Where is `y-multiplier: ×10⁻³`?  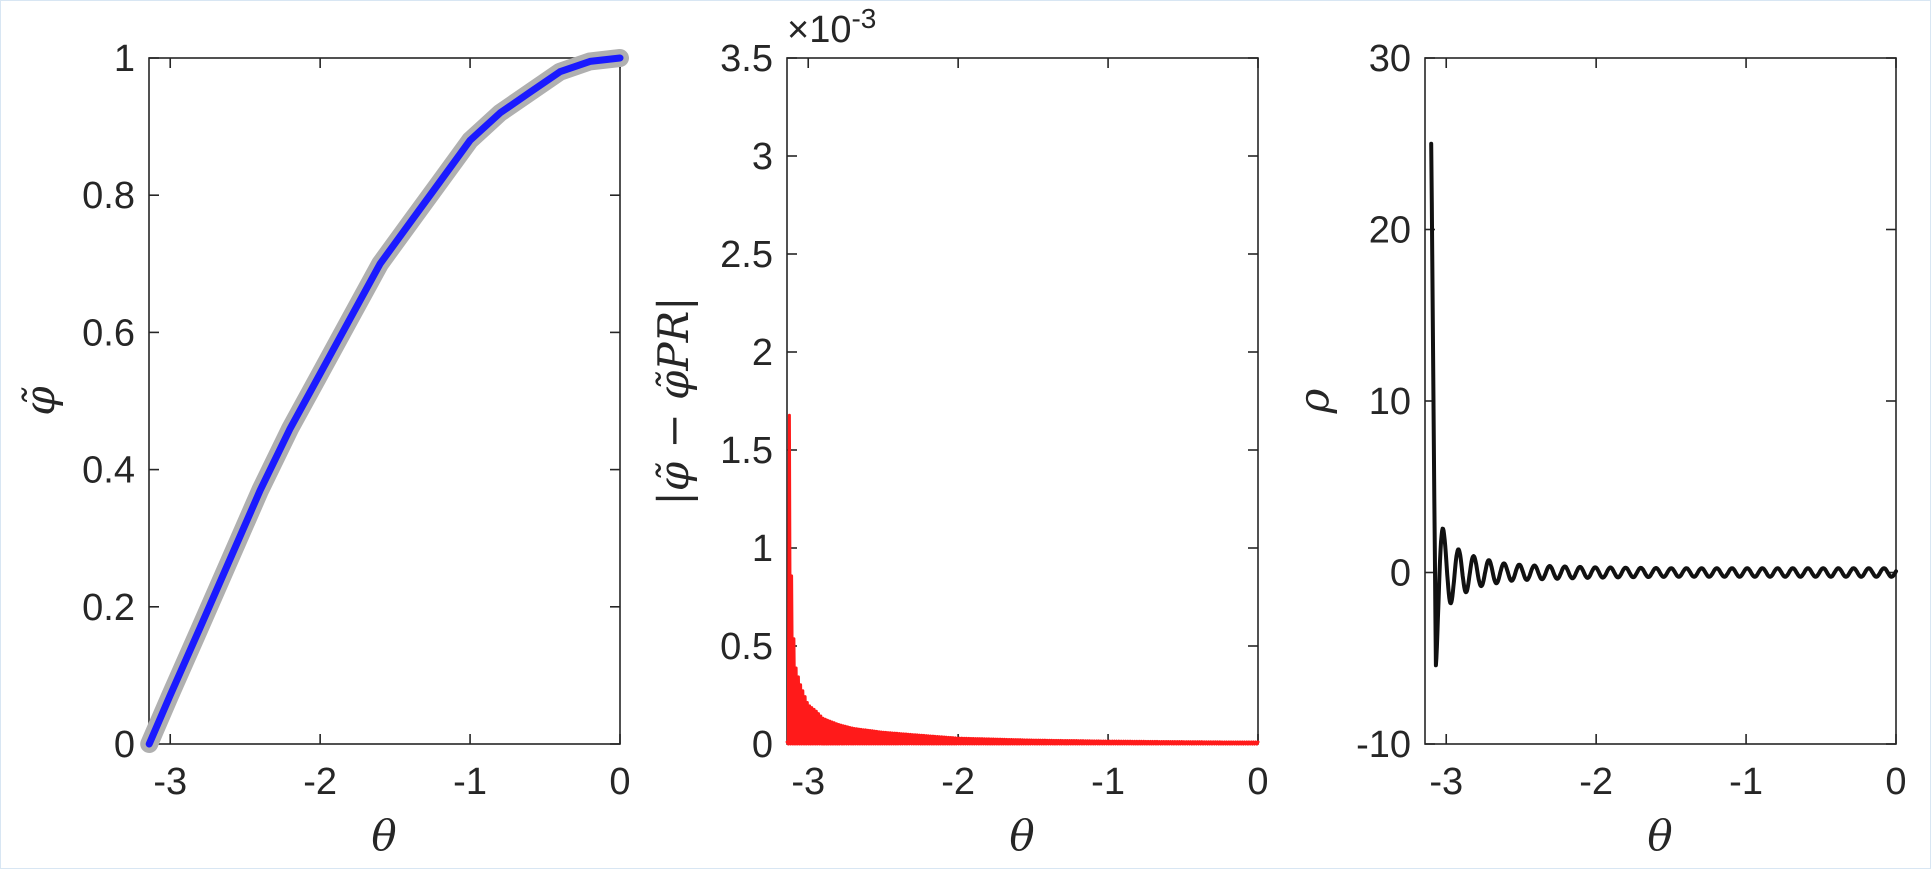 y-multiplier: ×10⁻³ is located at coordinates (831, 27).